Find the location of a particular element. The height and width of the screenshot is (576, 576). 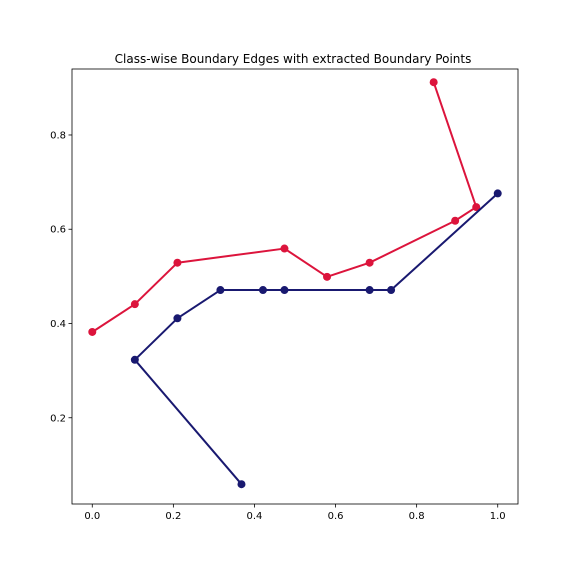

x-tick-label: 0.0 is located at coordinates (92, 516).